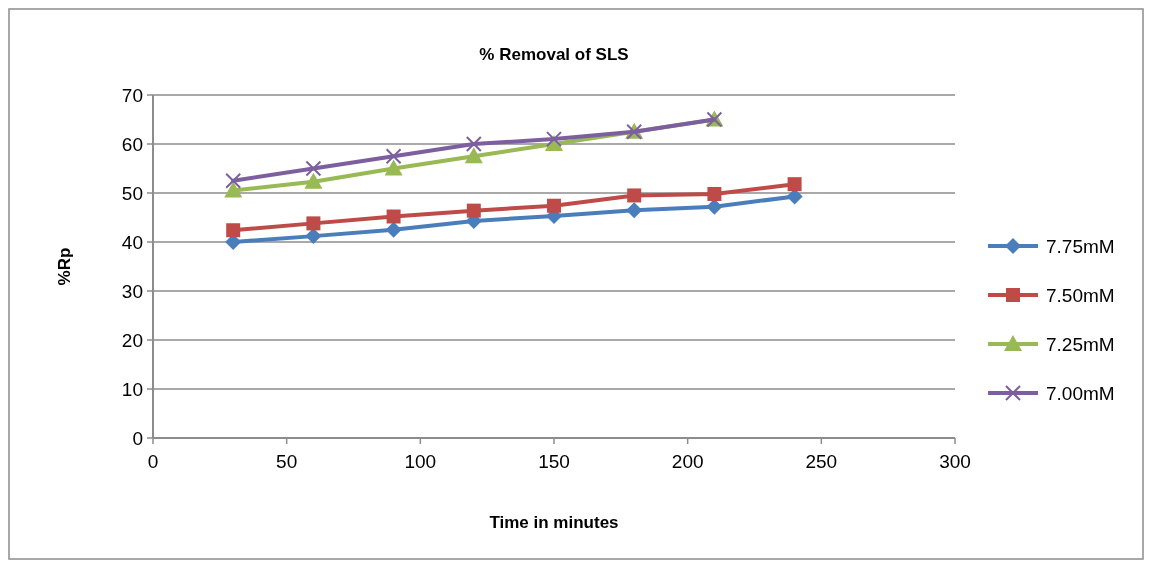  I want to click on y-tick-label: 40, so click(132, 242).